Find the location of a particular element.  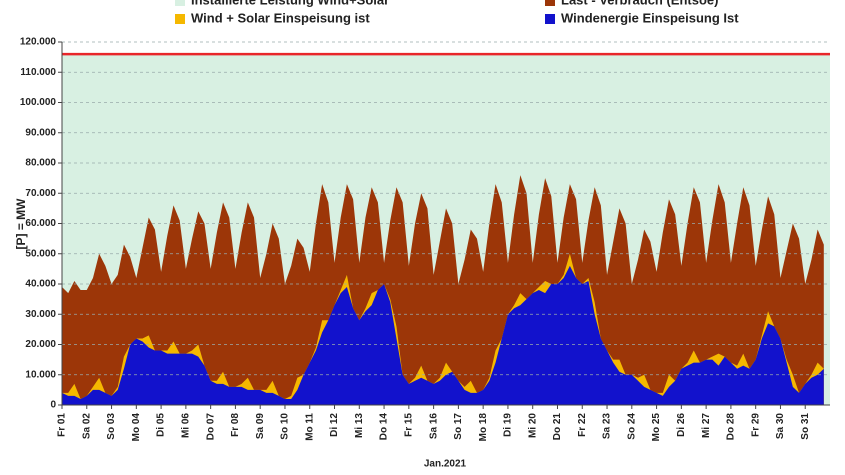

y-tick-label: 70.000 is located at coordinates (40, 193).